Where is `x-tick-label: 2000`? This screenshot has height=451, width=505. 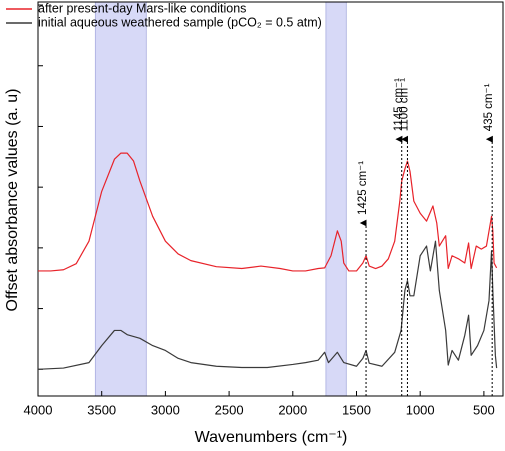
x-tick-label: 2000 is located at coordinates (292, 409).